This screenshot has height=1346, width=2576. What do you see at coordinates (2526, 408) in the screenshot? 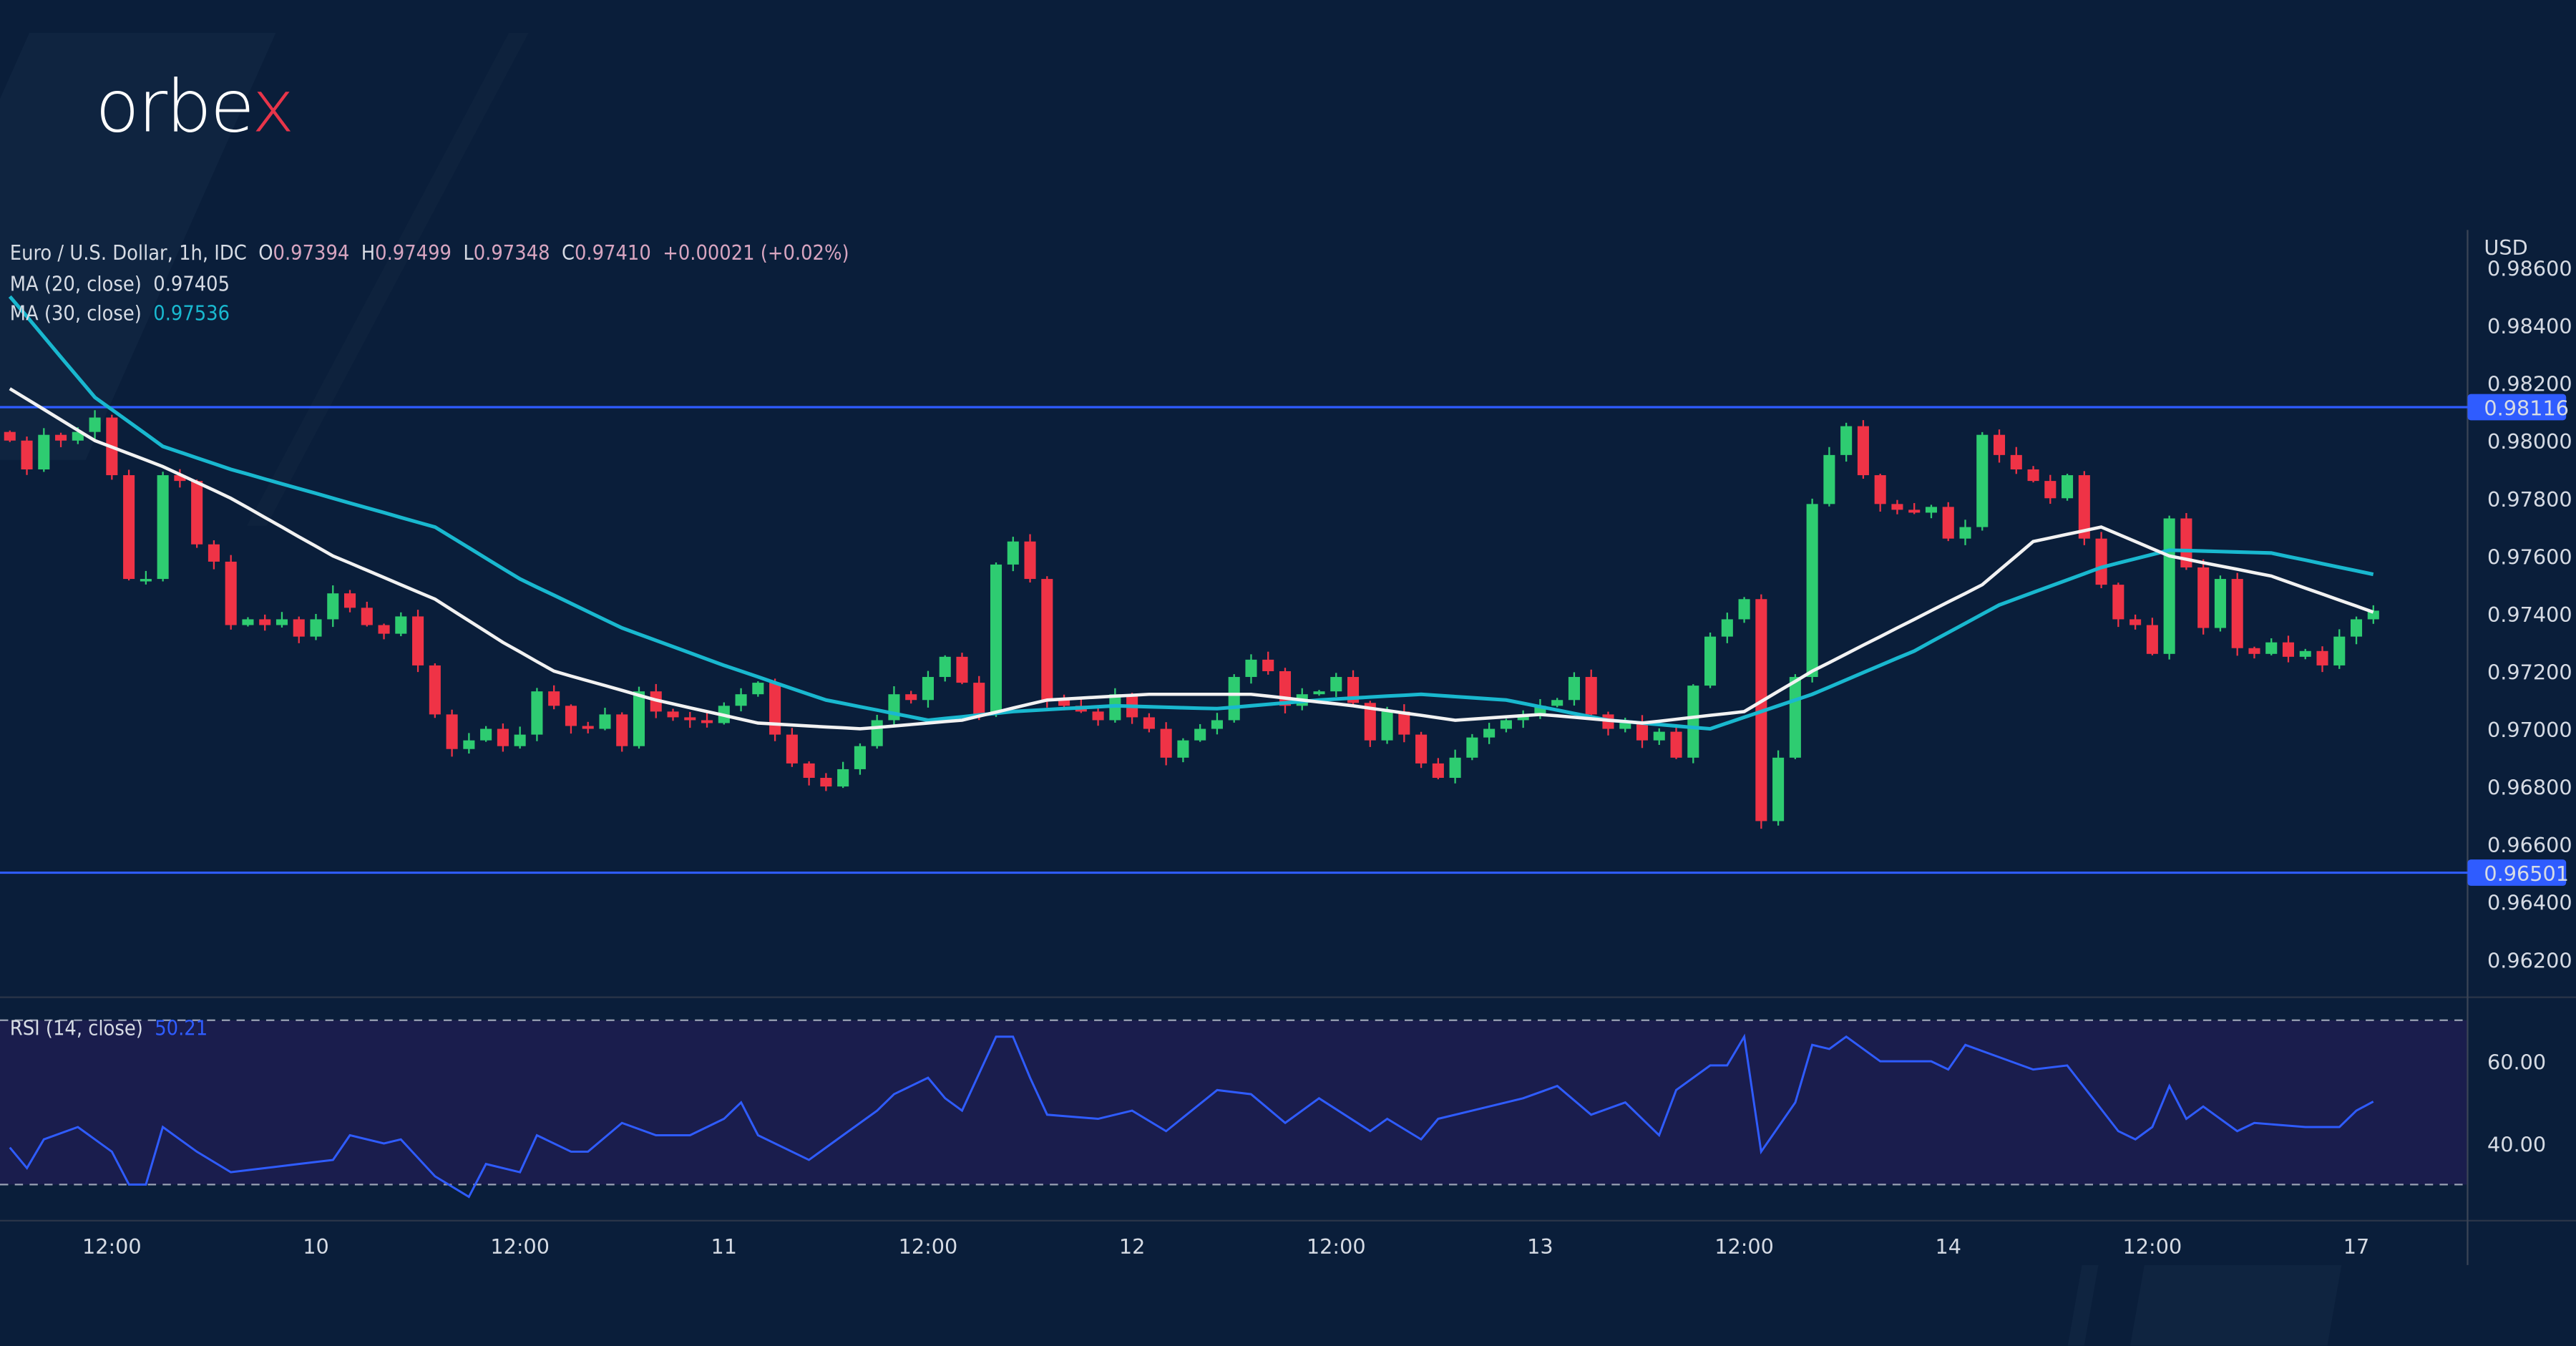
I see `price-level-label: 0.98116` at bounding box center [2526, 408].